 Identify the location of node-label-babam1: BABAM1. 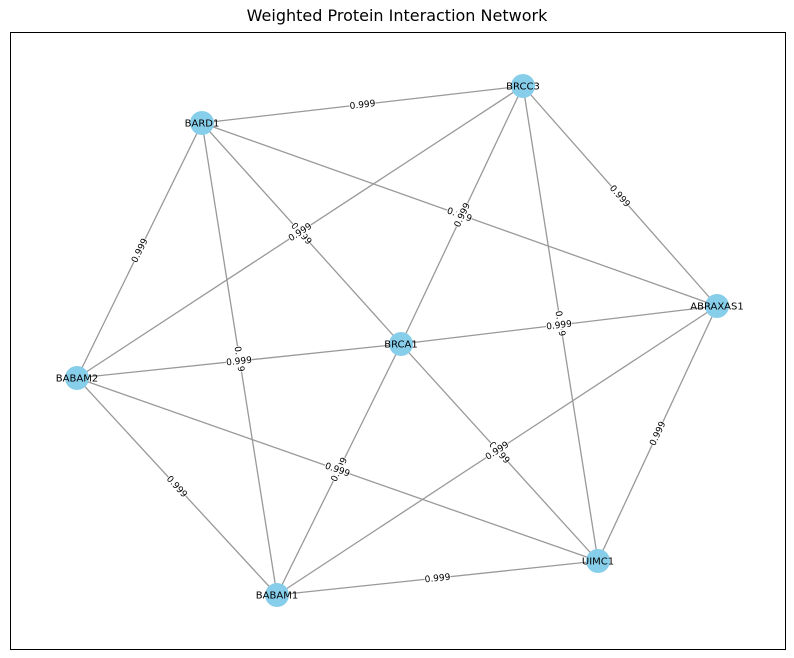
(277, 596).